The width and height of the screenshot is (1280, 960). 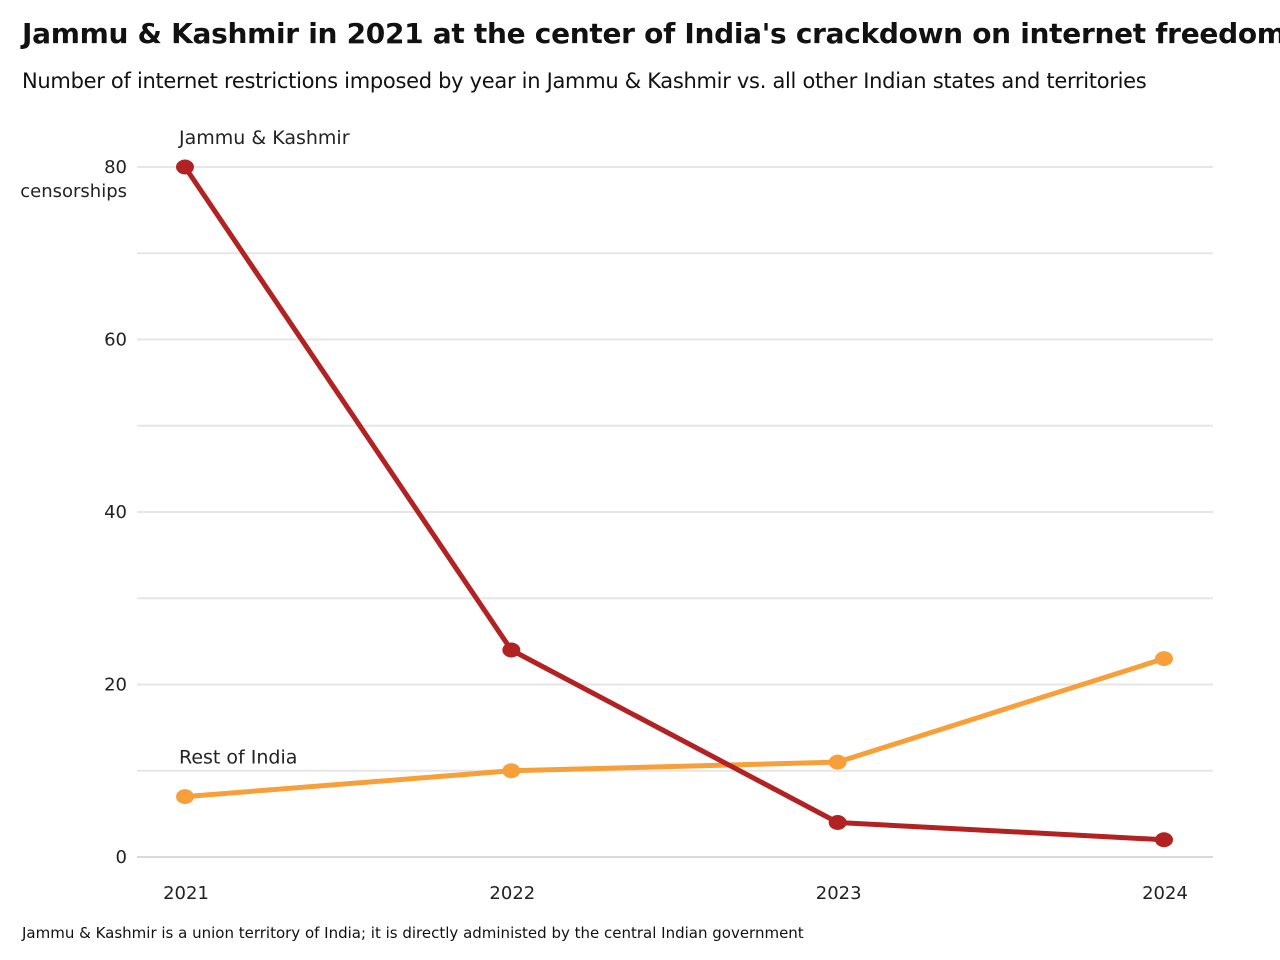 I want to click on y-tick-label: 60, so click(x=115, y=340).